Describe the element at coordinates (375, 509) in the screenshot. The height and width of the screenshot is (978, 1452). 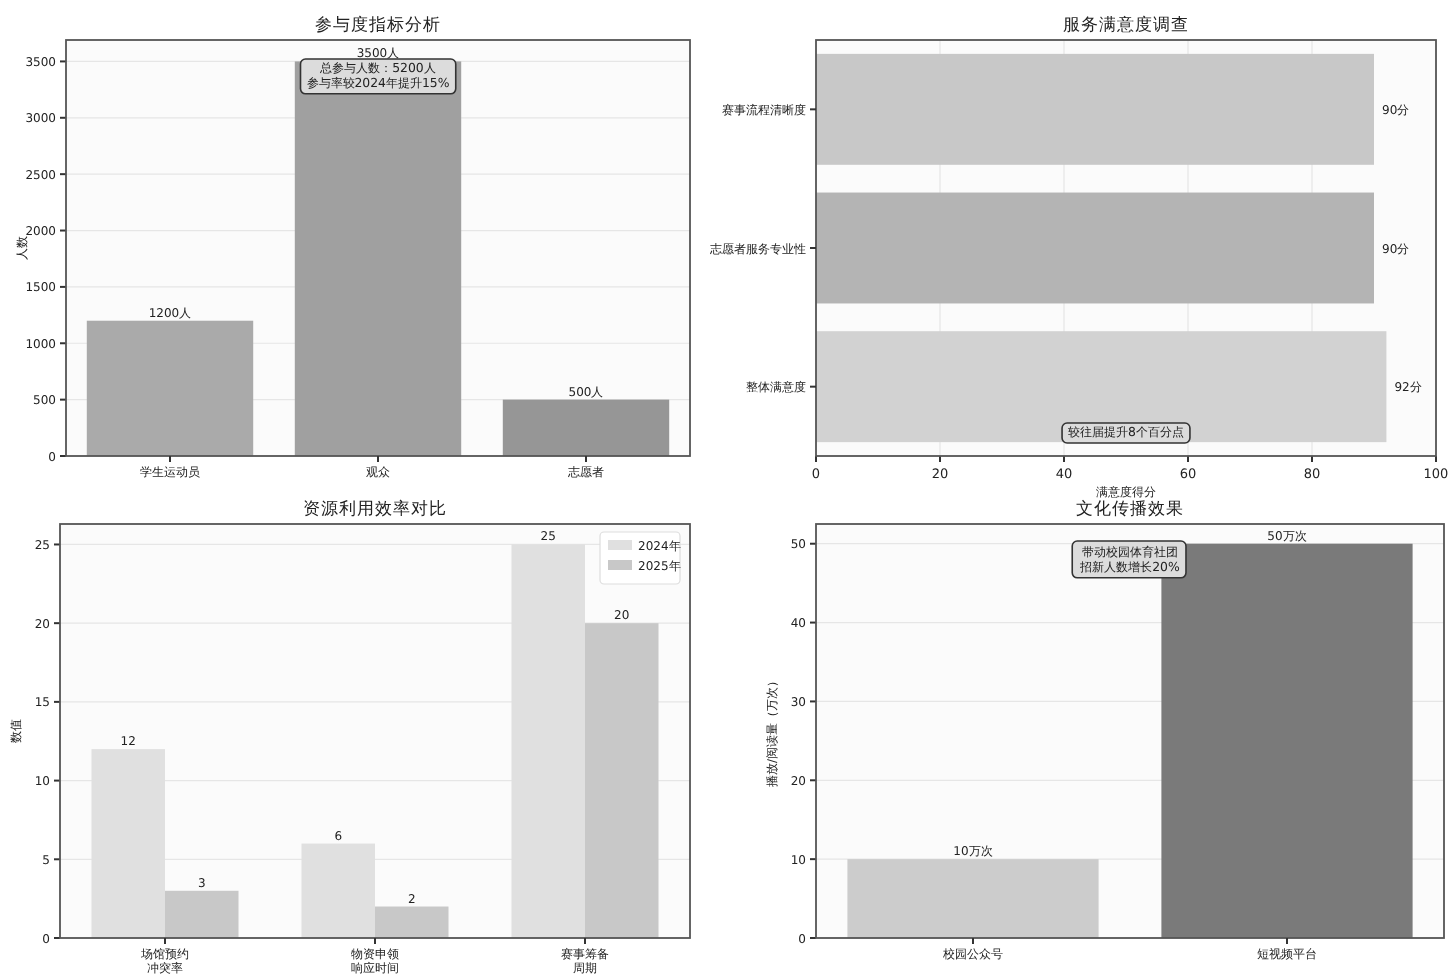
I see `chart-title: 资源利用效率对比` at that location.